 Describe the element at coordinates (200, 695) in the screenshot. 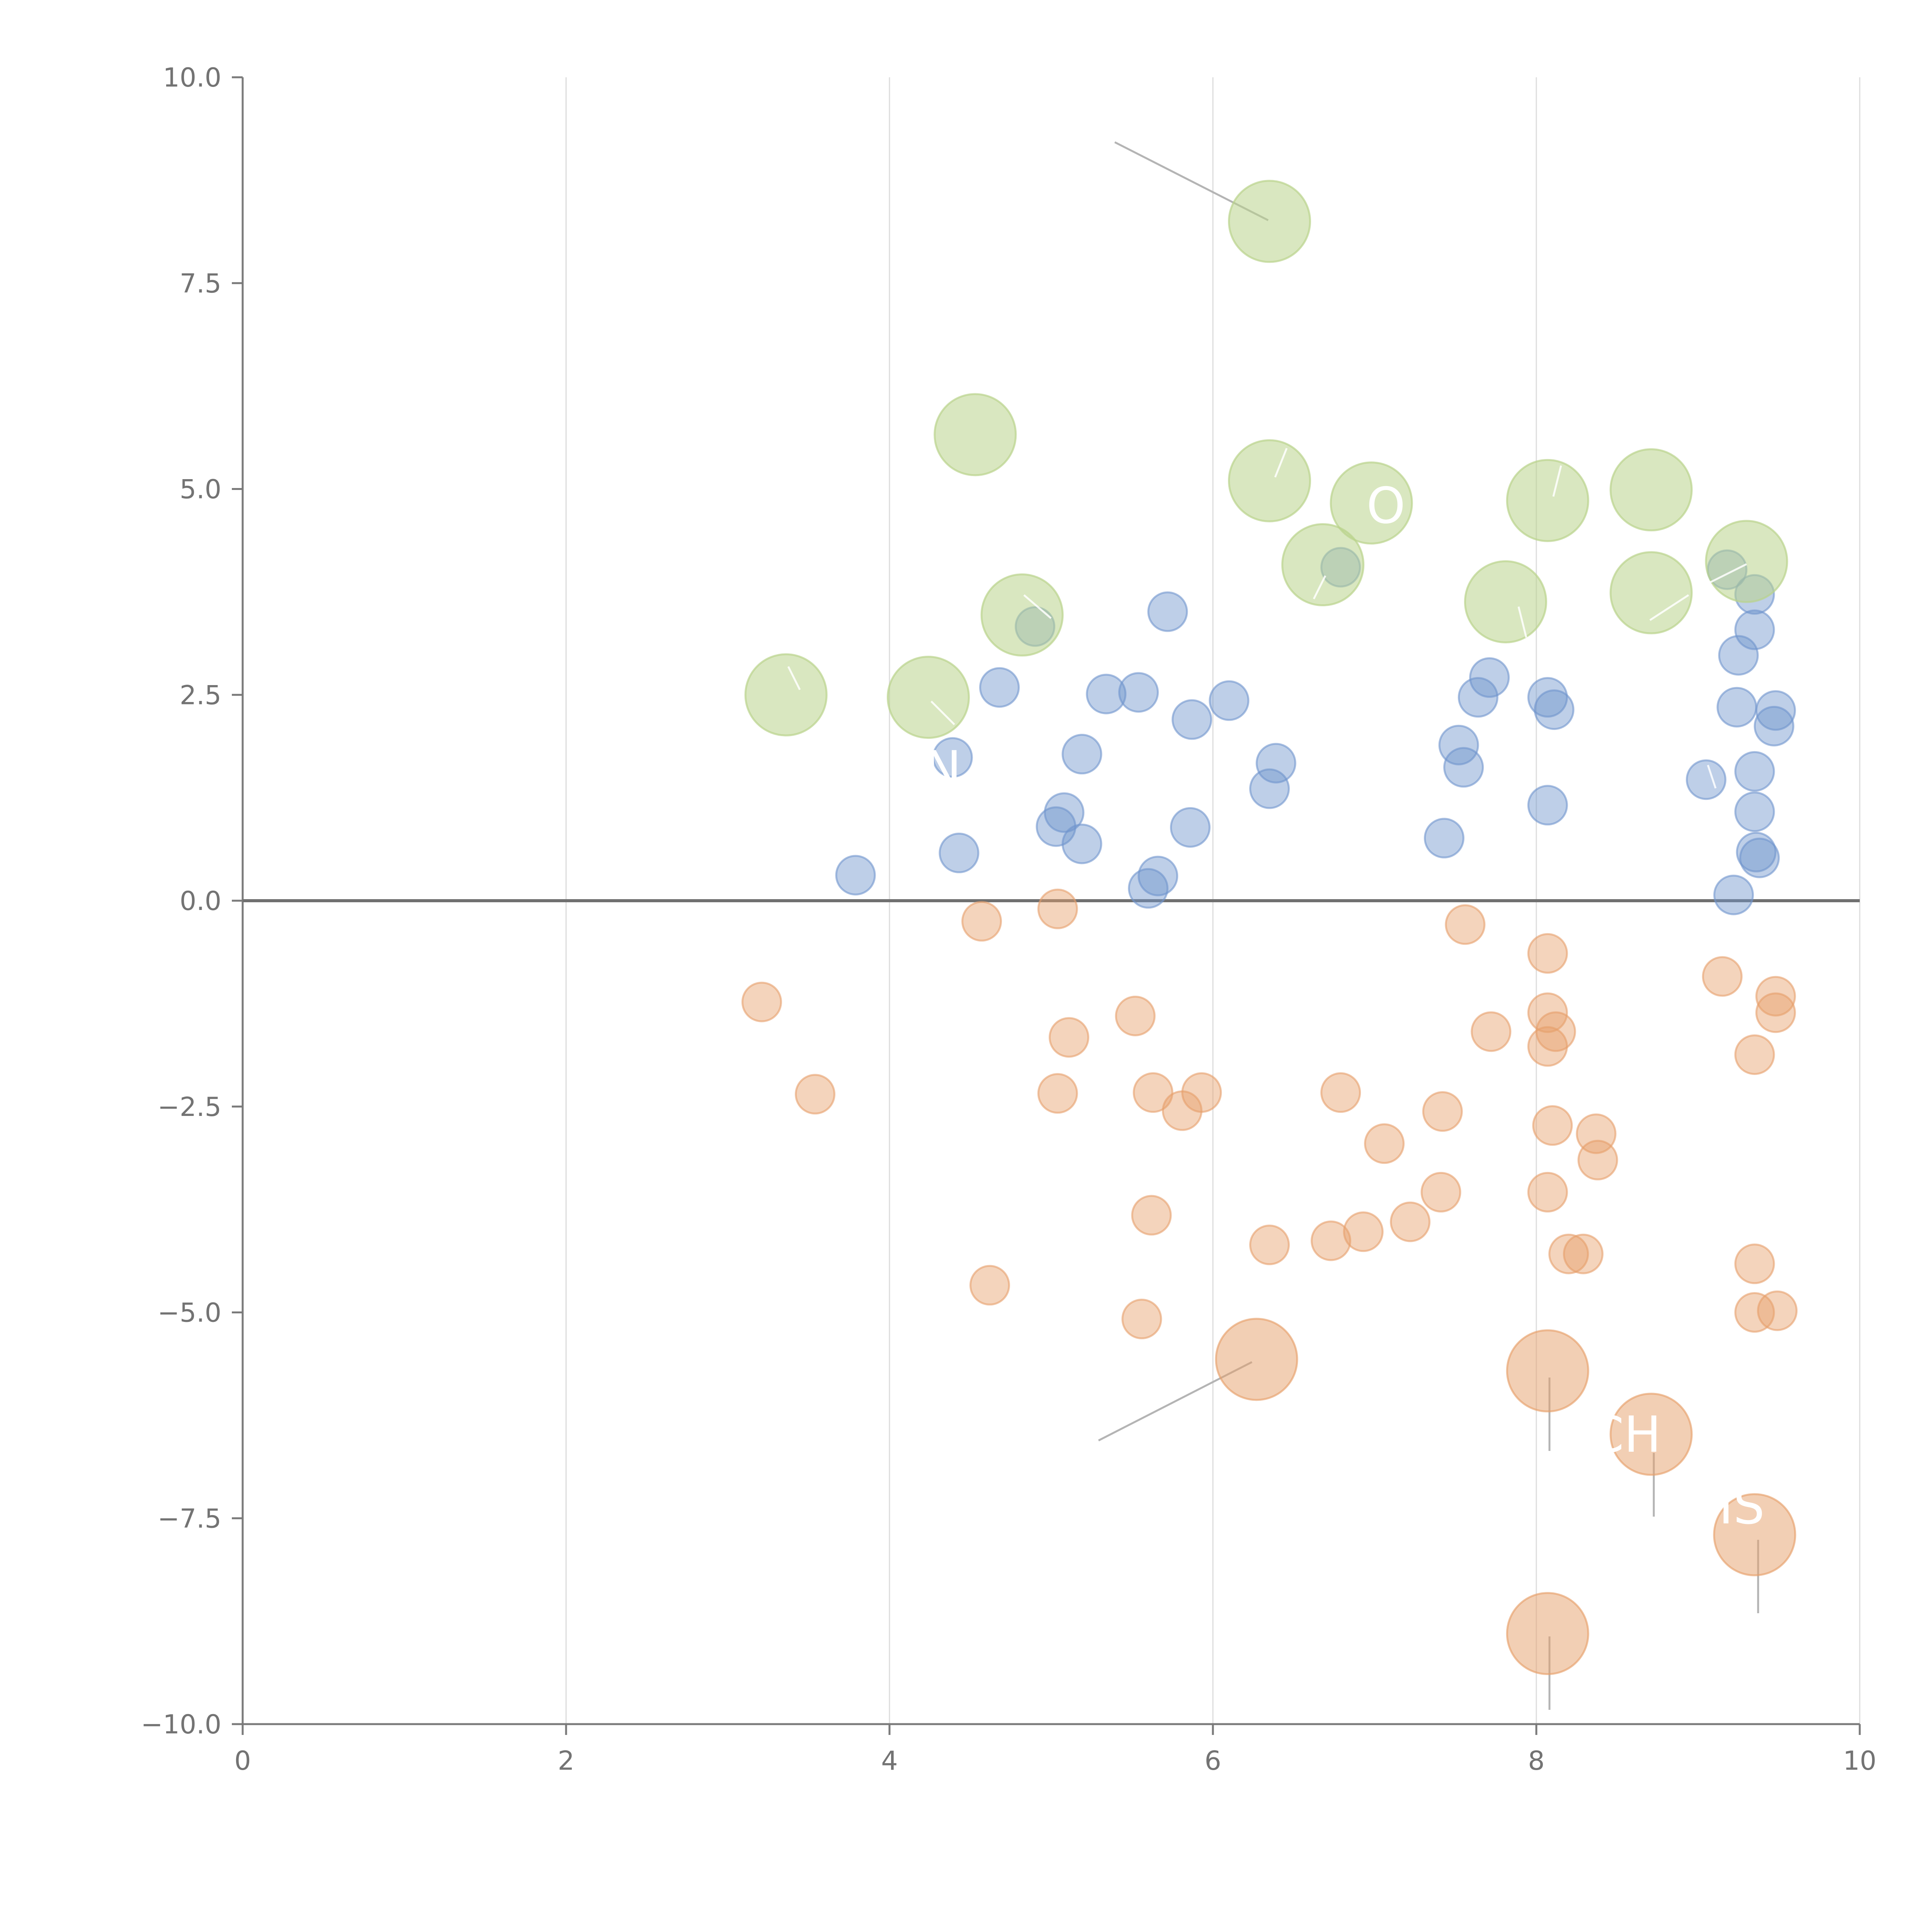

I see `y-tick-label: 2.5` at that location.